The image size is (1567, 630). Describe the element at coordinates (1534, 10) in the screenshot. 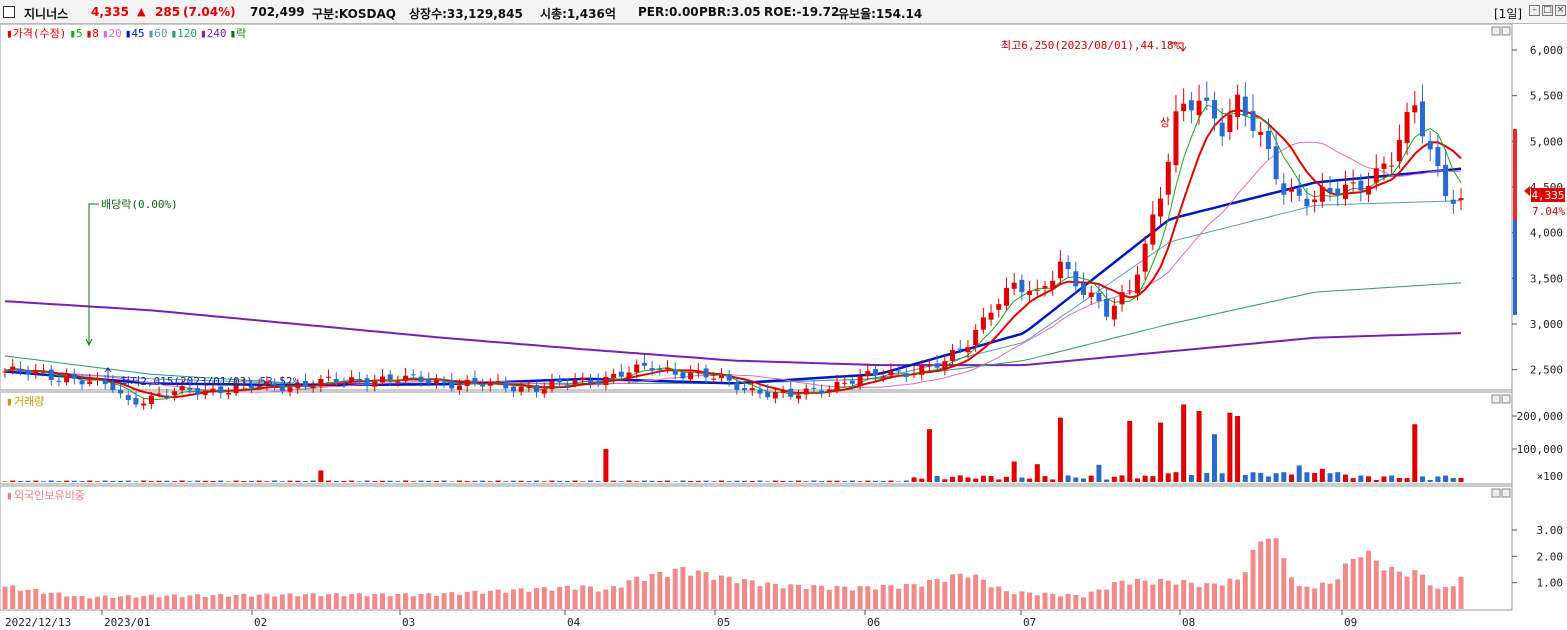

I see `minimize-icon: –` at that location.